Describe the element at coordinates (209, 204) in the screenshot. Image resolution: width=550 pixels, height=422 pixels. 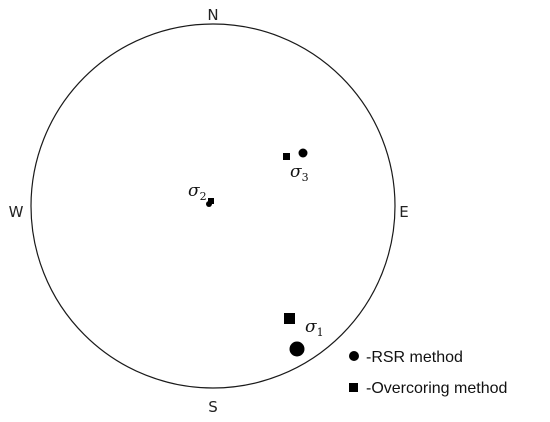
I see `sigma2-rsr-marker` at that location.